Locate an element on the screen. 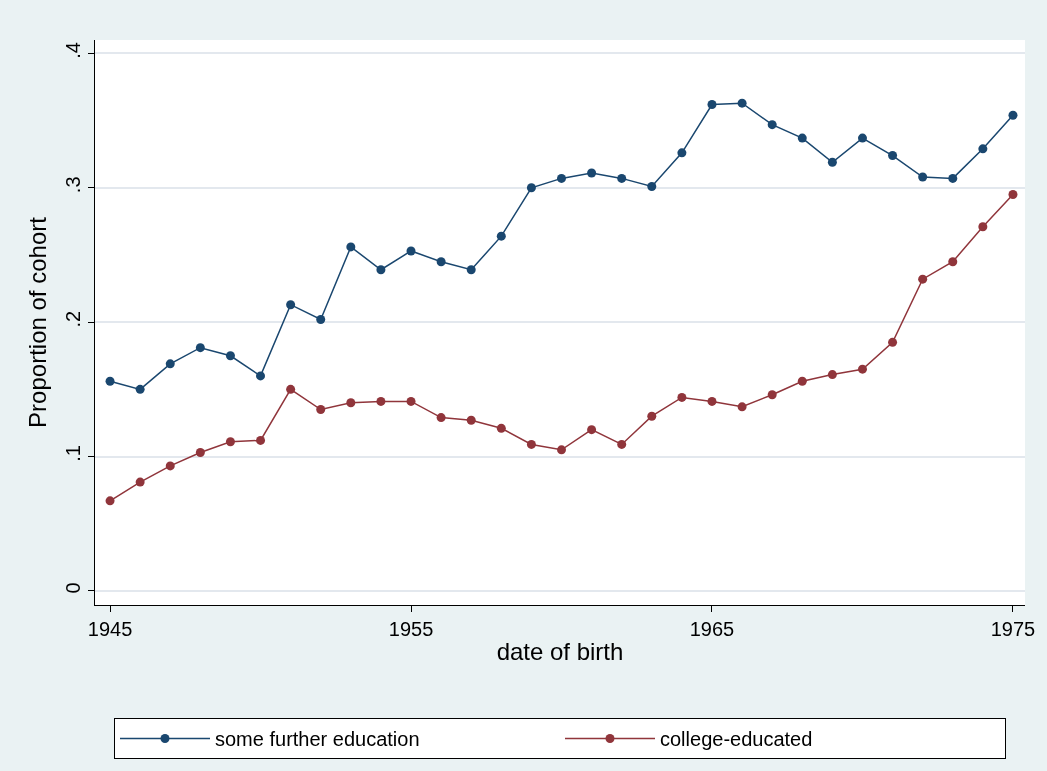  y-tick-label: .4 is located at coordinates (73, 50).